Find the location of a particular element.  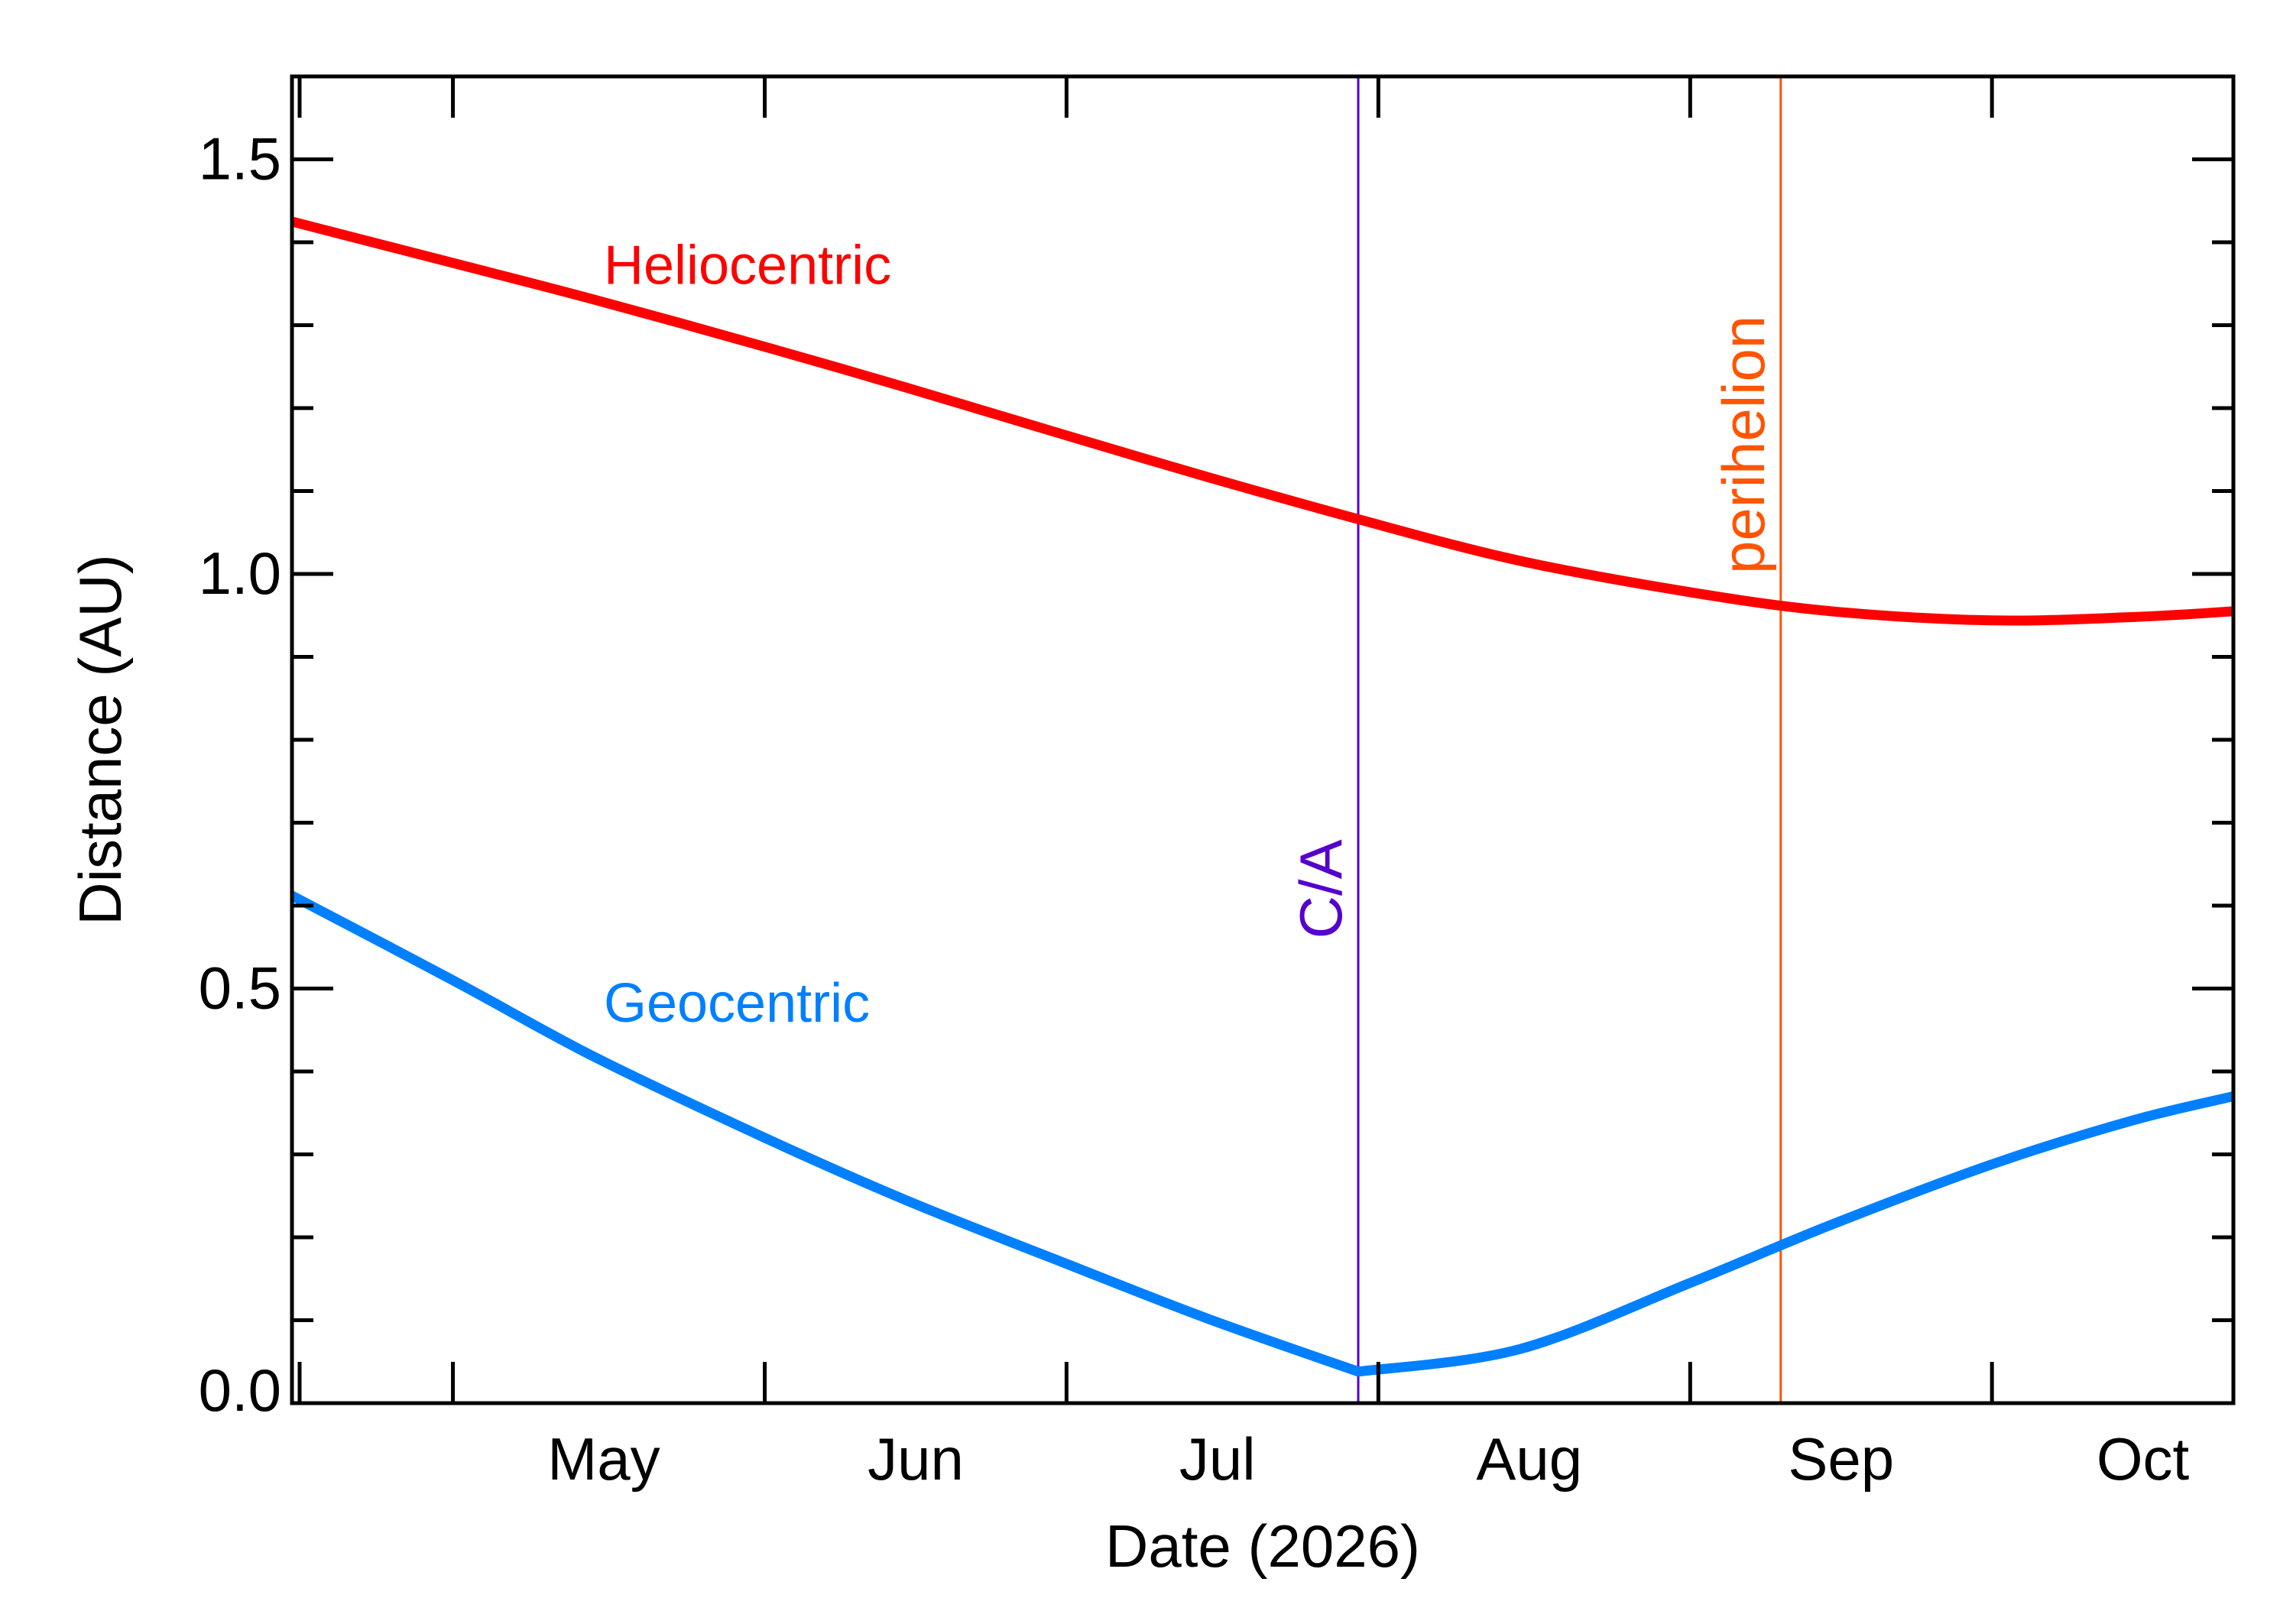

x-tick-label: May is located at coordinates (603, 1459).